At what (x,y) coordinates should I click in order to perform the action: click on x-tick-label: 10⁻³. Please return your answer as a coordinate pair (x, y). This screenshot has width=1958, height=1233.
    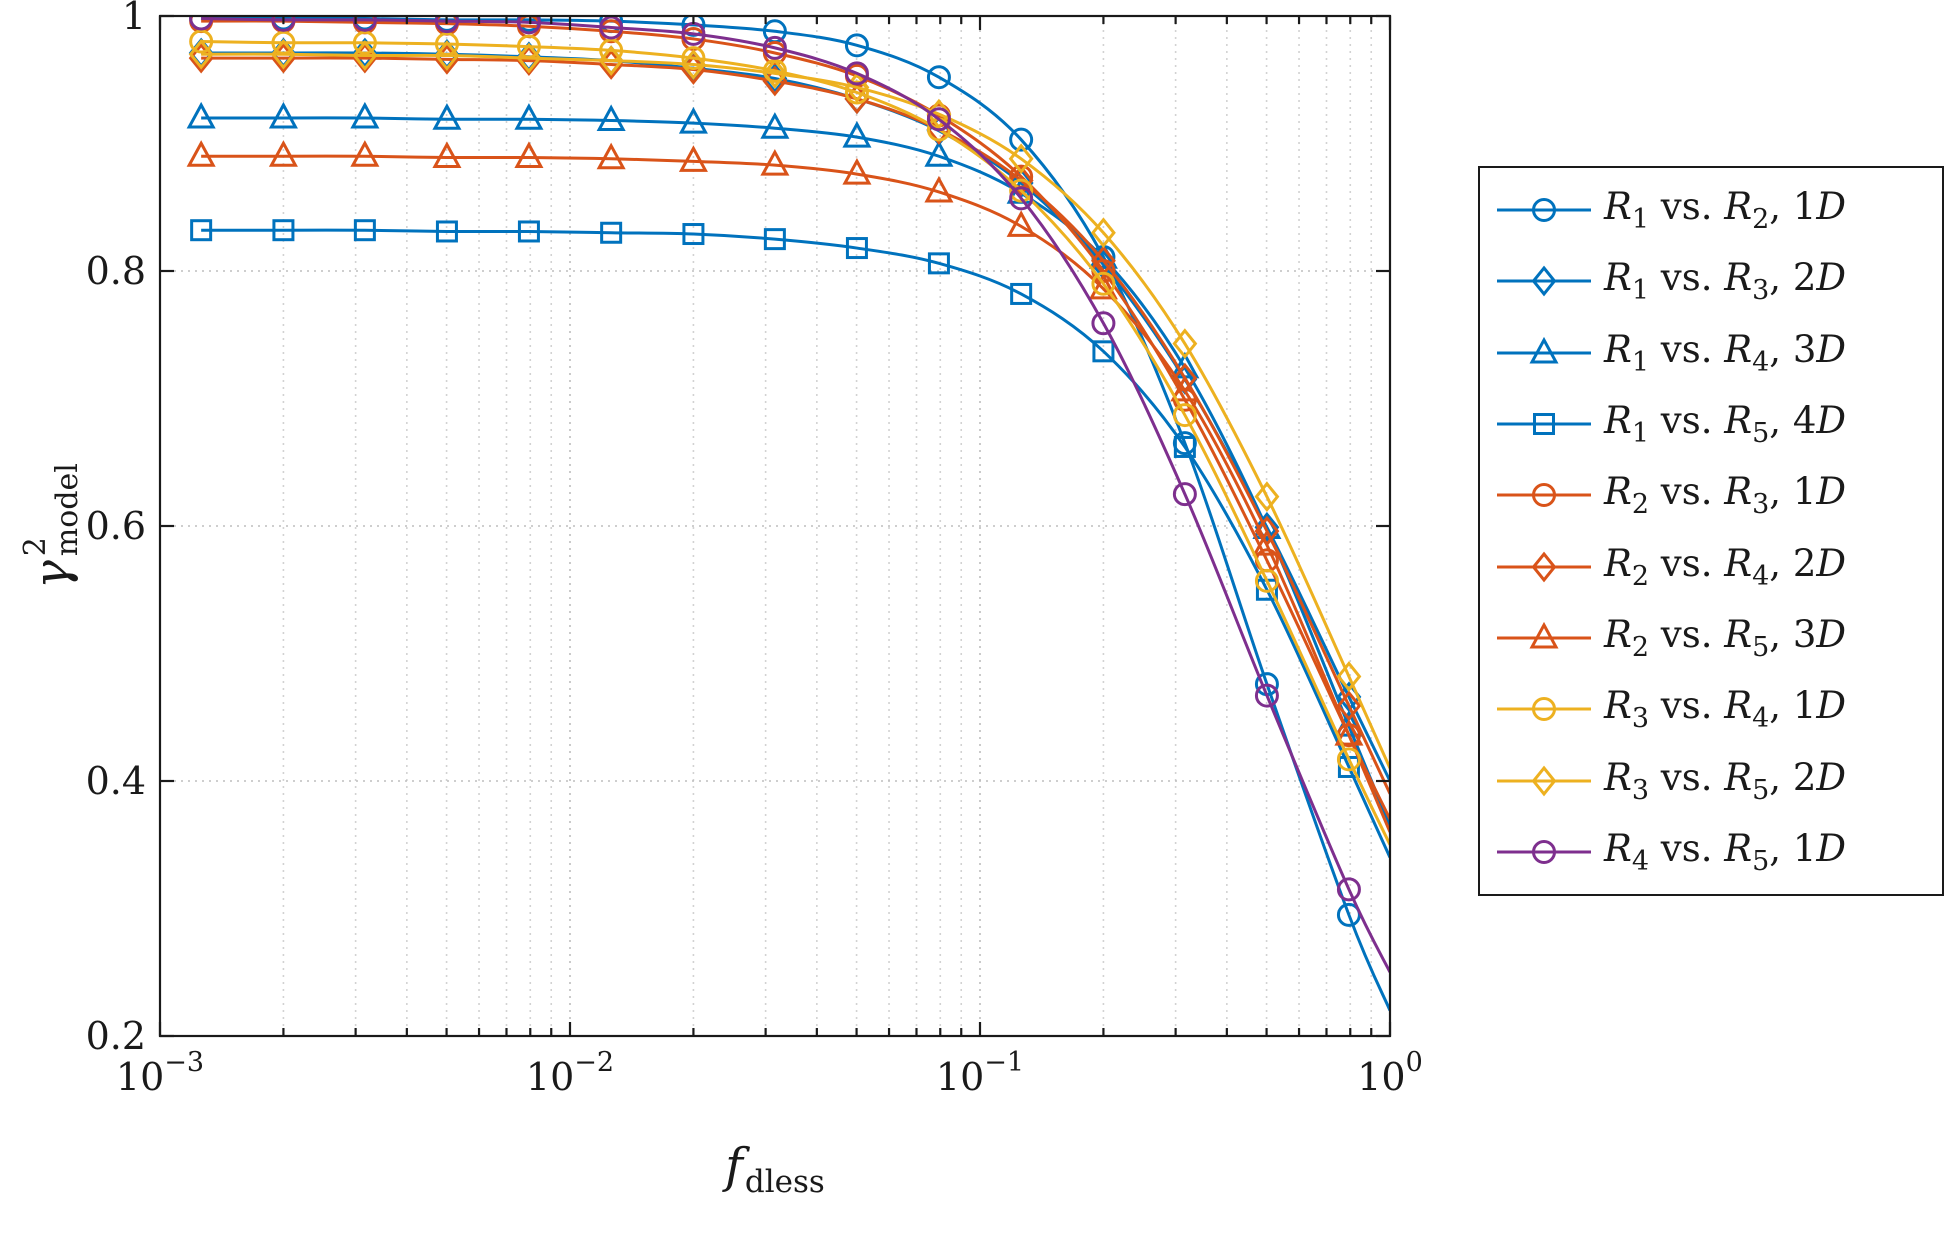
    Looking at the image, I should click on (160, 1073).